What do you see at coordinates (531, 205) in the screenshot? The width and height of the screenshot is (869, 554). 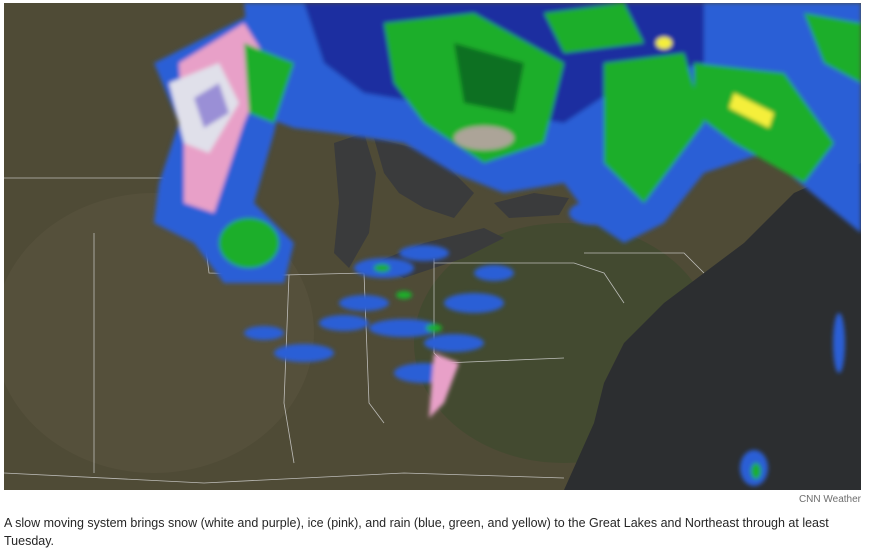 I see `lake-ontario` at bounding box center [531, 205].